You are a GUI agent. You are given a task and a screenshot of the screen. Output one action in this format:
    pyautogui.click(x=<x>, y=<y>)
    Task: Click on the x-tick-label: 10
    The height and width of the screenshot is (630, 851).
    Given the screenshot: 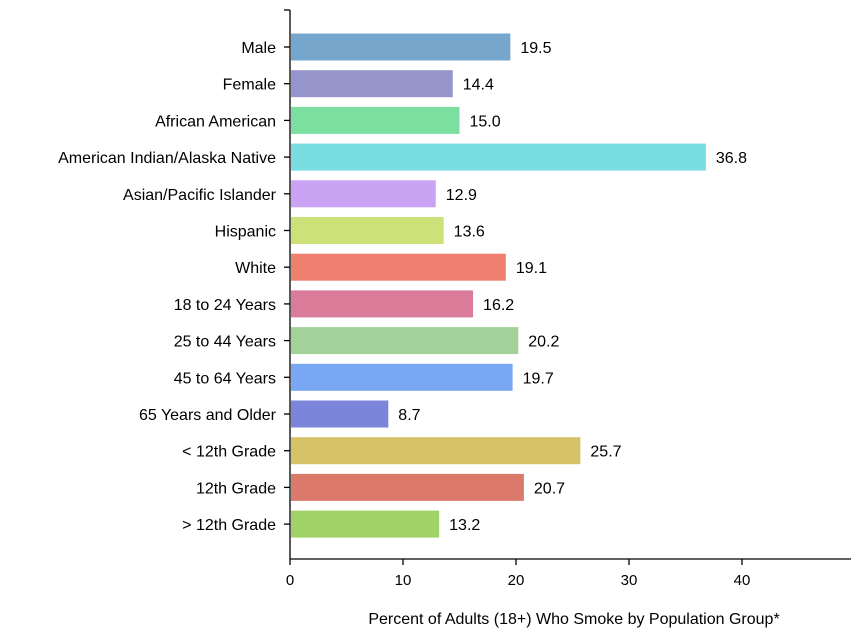 What is the action you would take?
    pyautogui.click(x=403, y=580)
    